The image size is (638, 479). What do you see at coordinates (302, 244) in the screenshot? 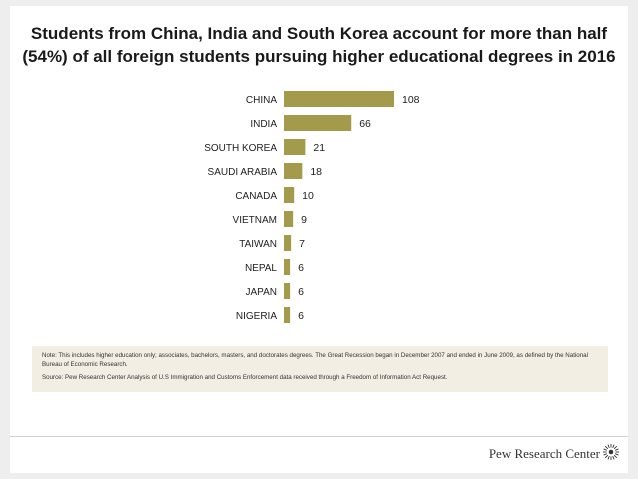
I see `value-label: 7` at bounding box center [302, 244].